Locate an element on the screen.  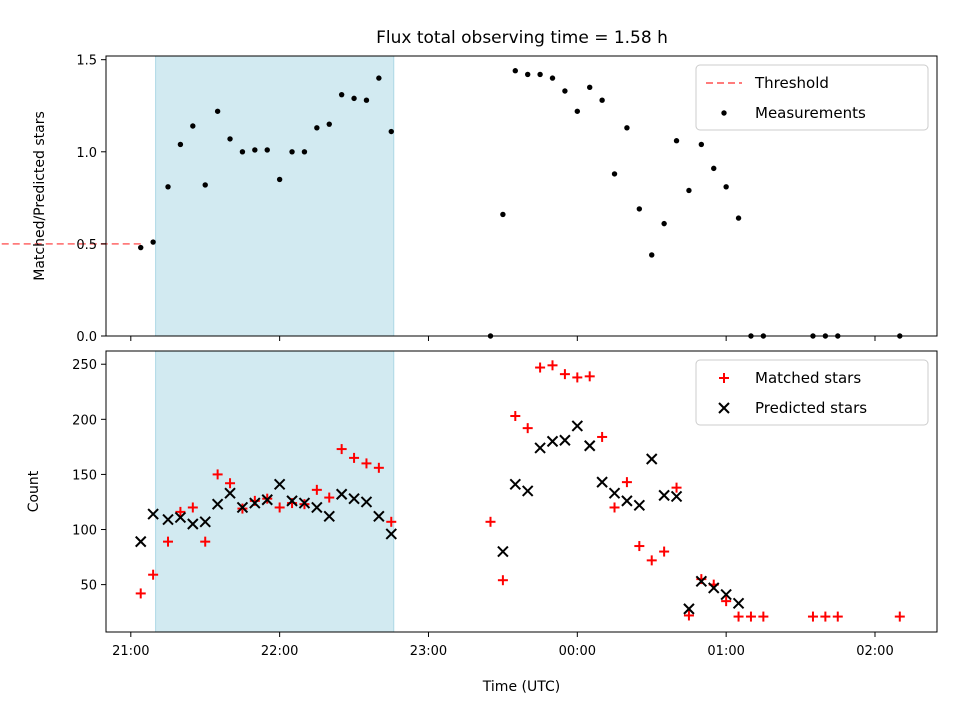
chart-title: Flux total observing time = 1.58 h is located at coordinates (522, 38).